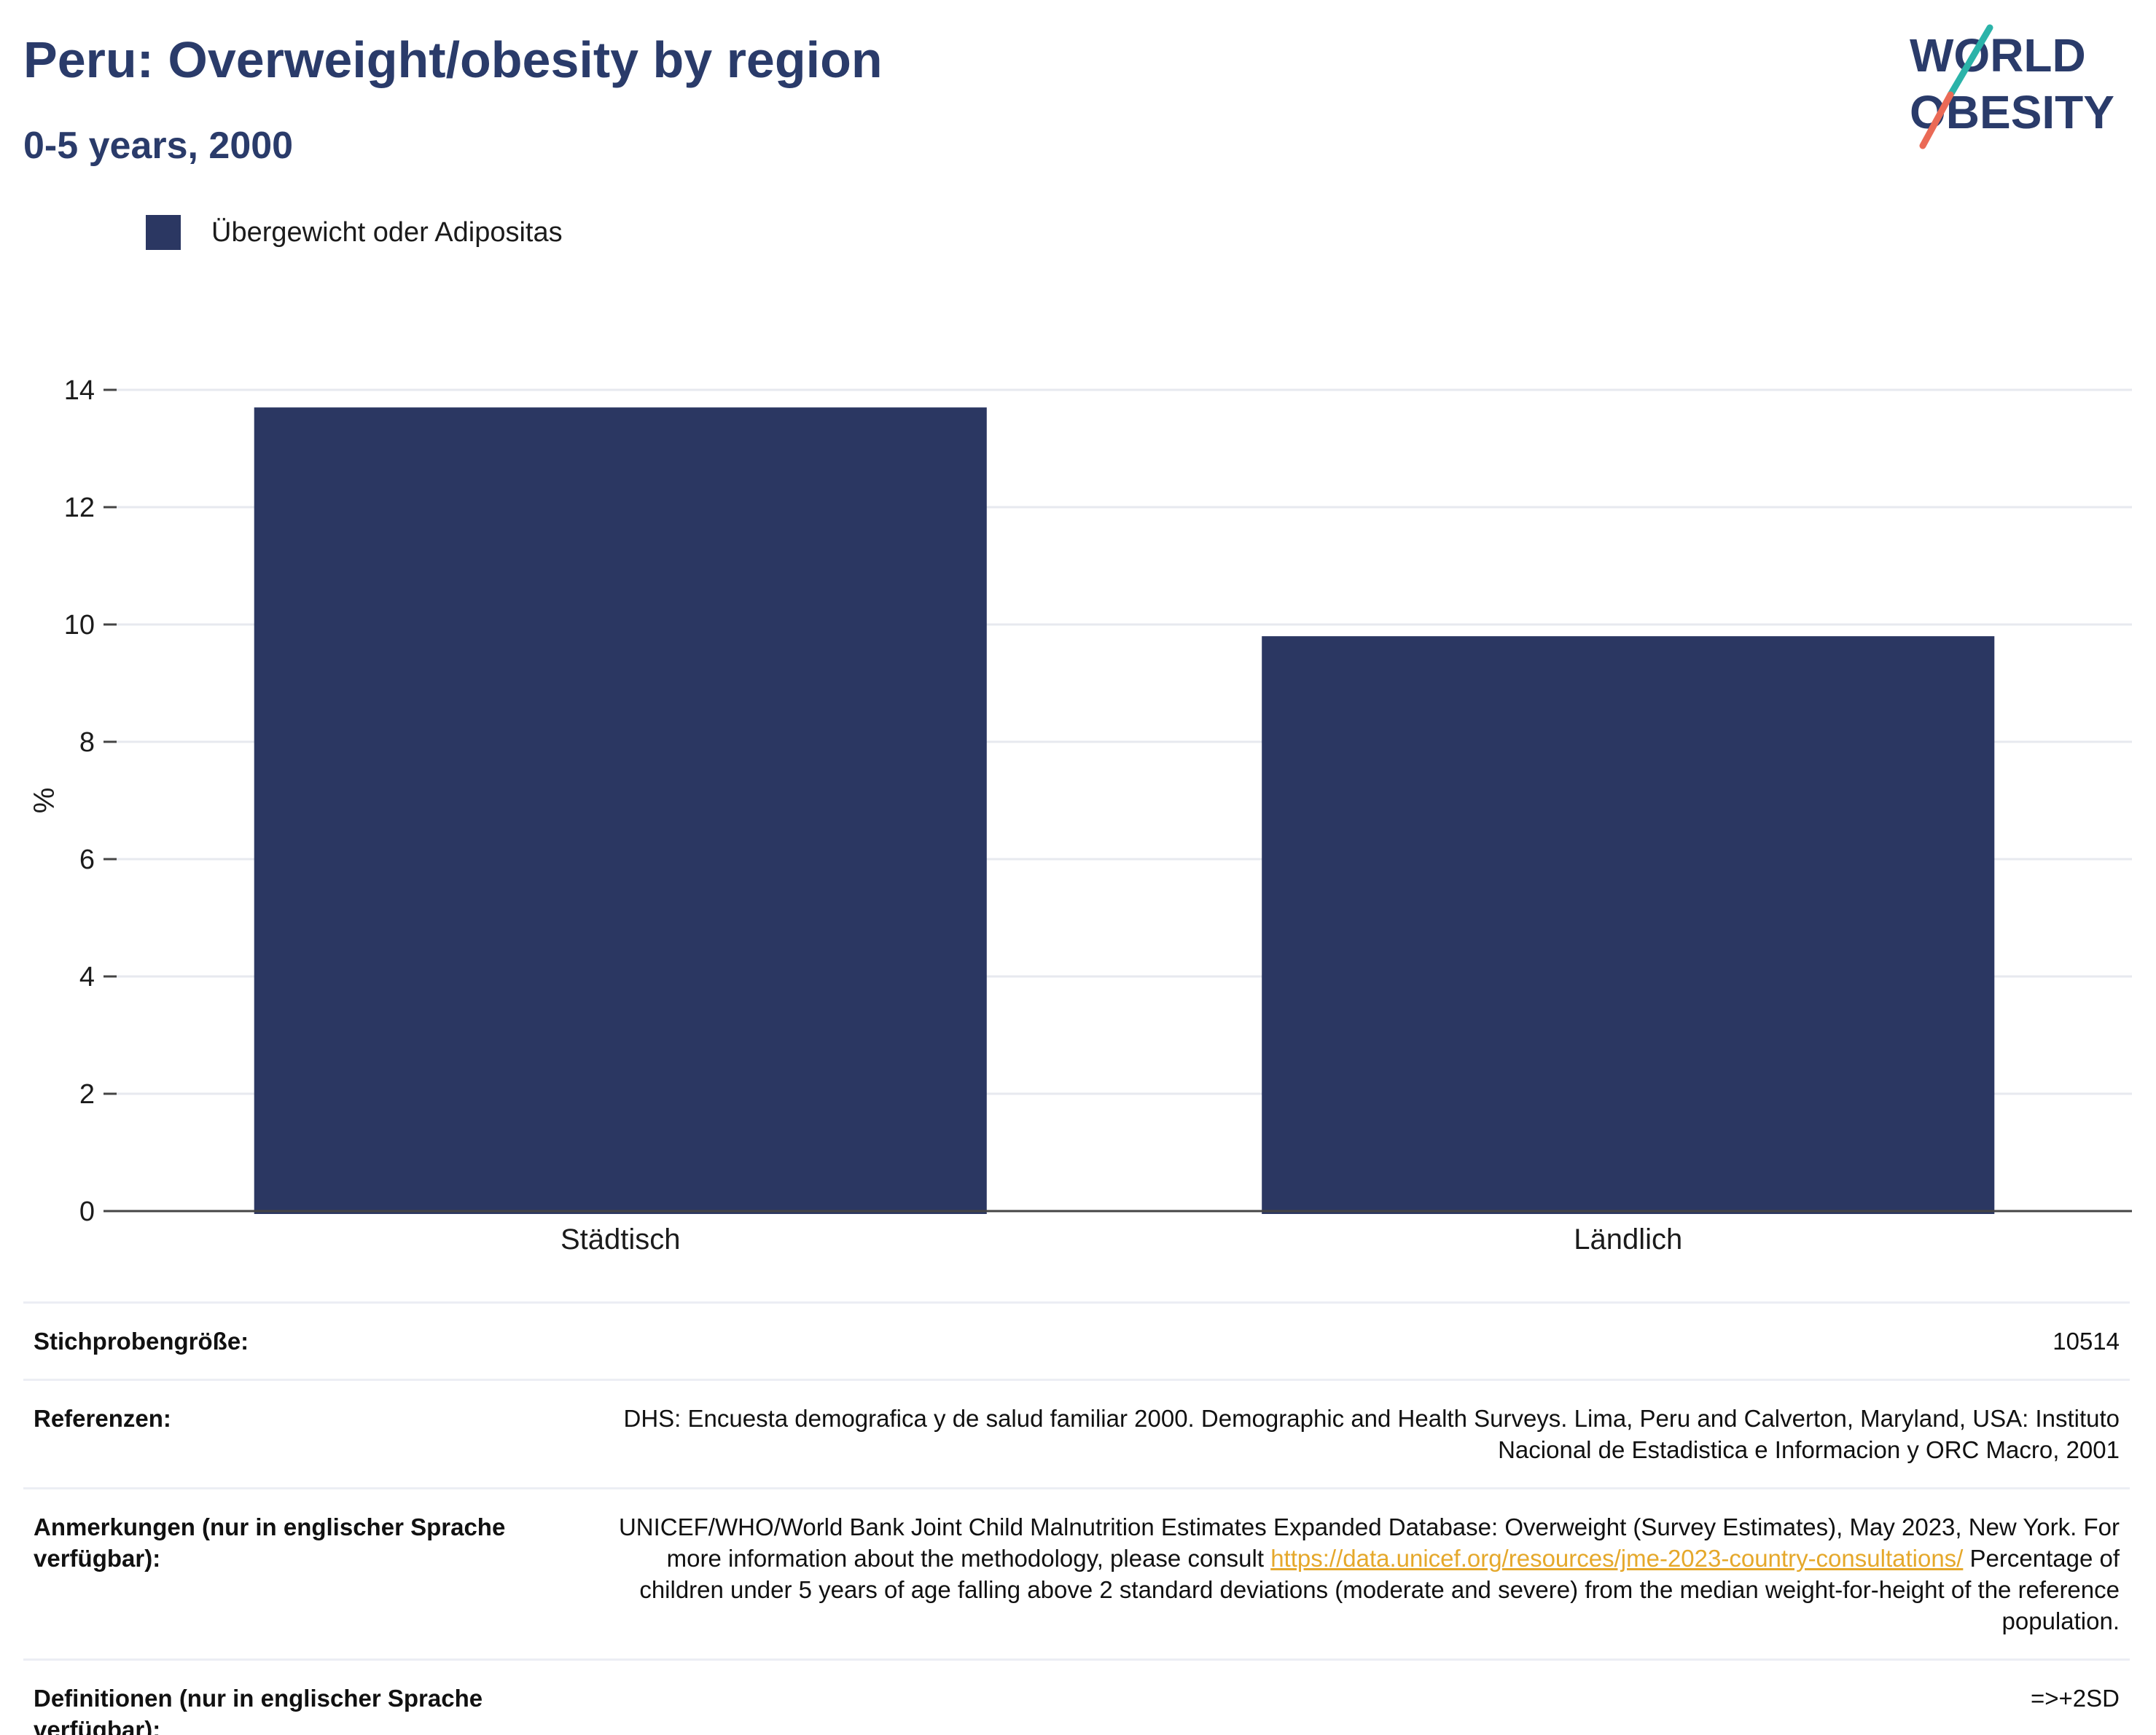  Describe the element at coordinates (163, 233) in the screenshot. I see `legend-swatch` at that location.